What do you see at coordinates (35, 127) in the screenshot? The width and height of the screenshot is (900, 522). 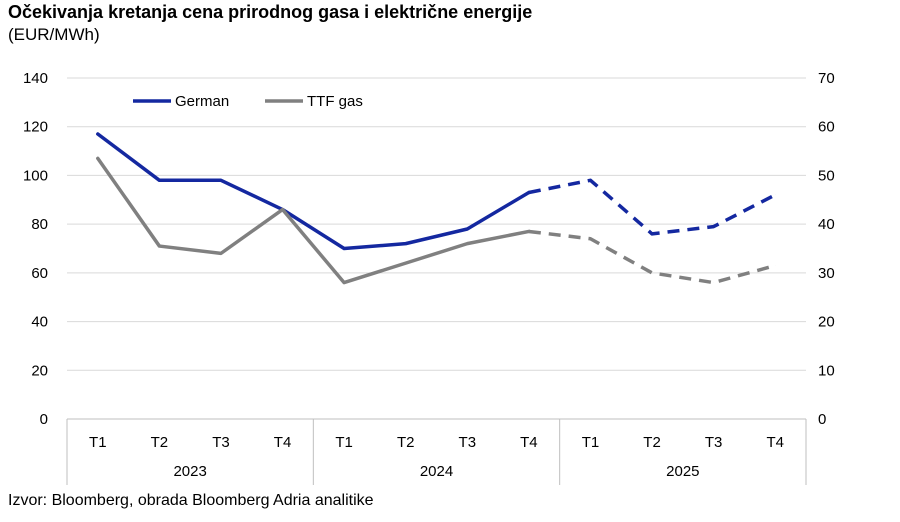 I see `y-left-tick-label: 120` at bounding box center [35, 127].